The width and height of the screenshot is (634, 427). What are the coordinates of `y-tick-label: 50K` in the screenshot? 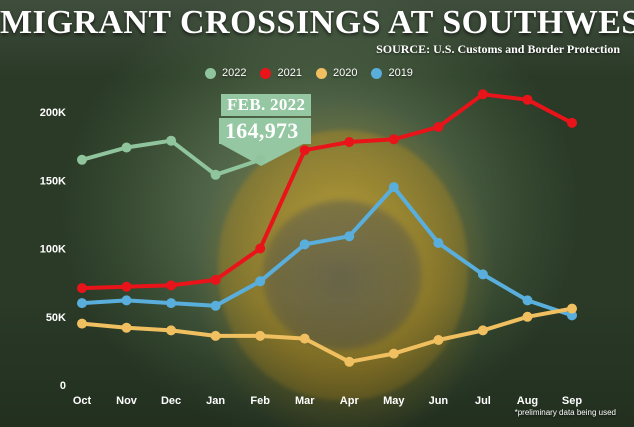 It's located at (56, 318).